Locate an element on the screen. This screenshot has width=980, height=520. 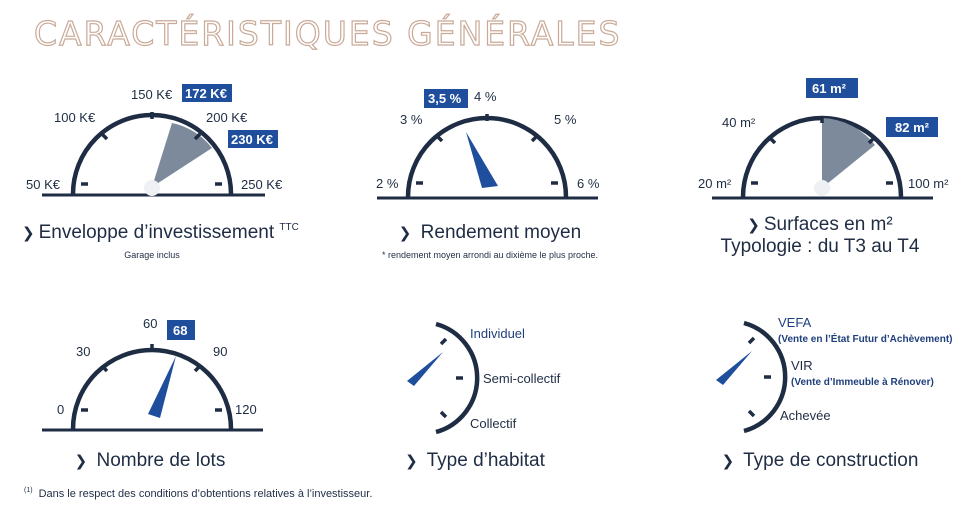
caption-label: Nombre de lots is located at coordinates (161, 460).